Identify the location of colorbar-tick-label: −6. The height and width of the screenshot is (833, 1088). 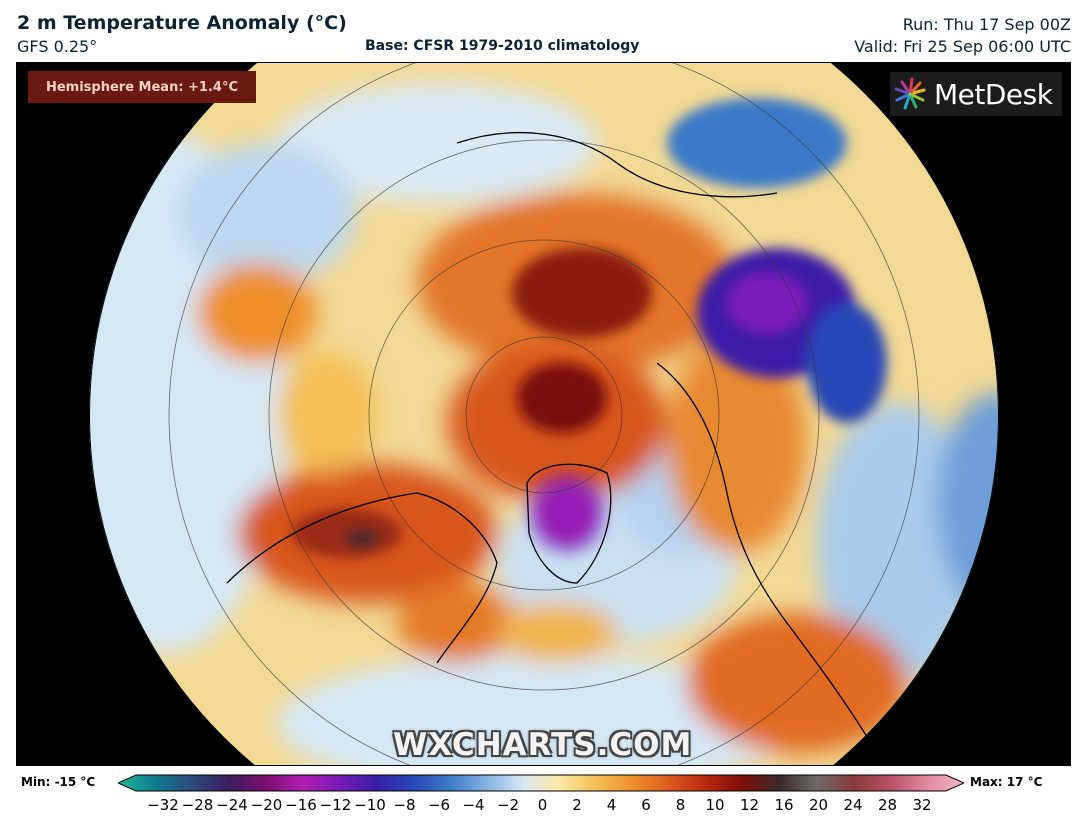
(439, 805).